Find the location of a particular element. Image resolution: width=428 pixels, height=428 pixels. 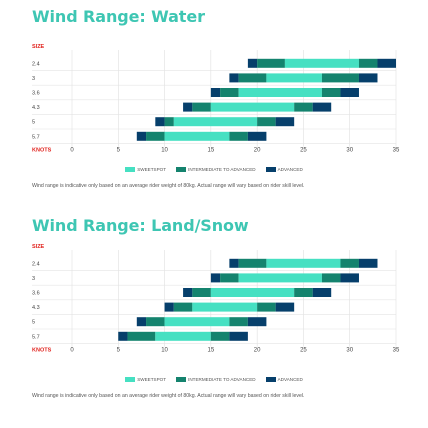

size-label: 3 is located at coordinates (33, 79).